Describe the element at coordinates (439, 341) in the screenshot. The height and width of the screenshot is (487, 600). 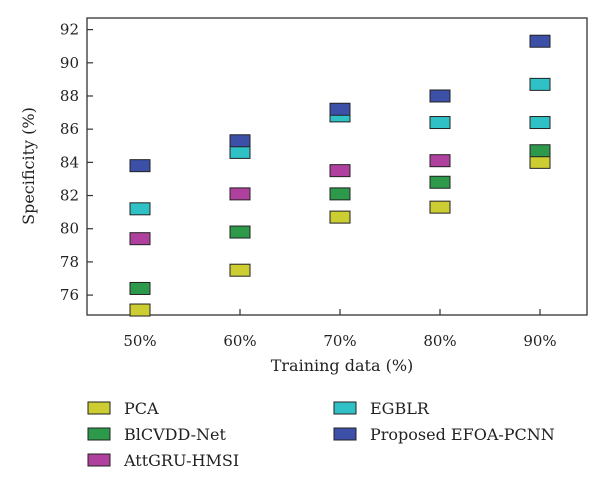
I see `x-tick-label: 80%` at that location.